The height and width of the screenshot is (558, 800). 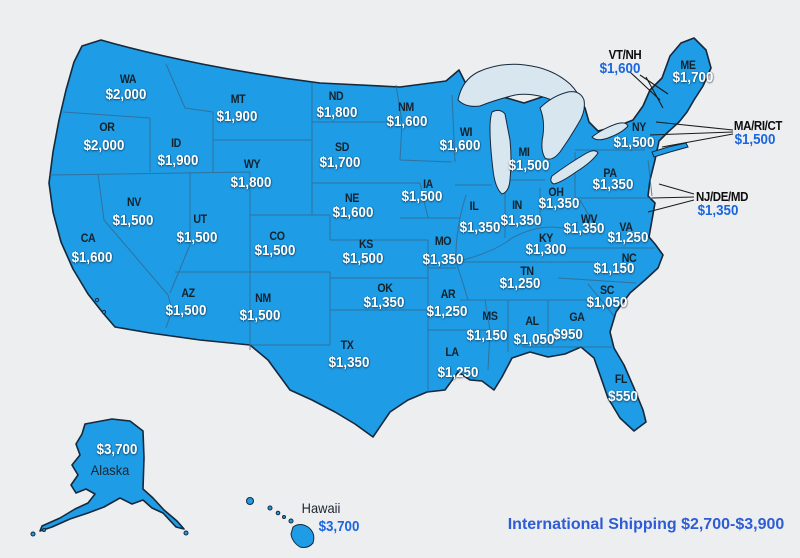 I want to click on long-island, so click(x=670, y=150).